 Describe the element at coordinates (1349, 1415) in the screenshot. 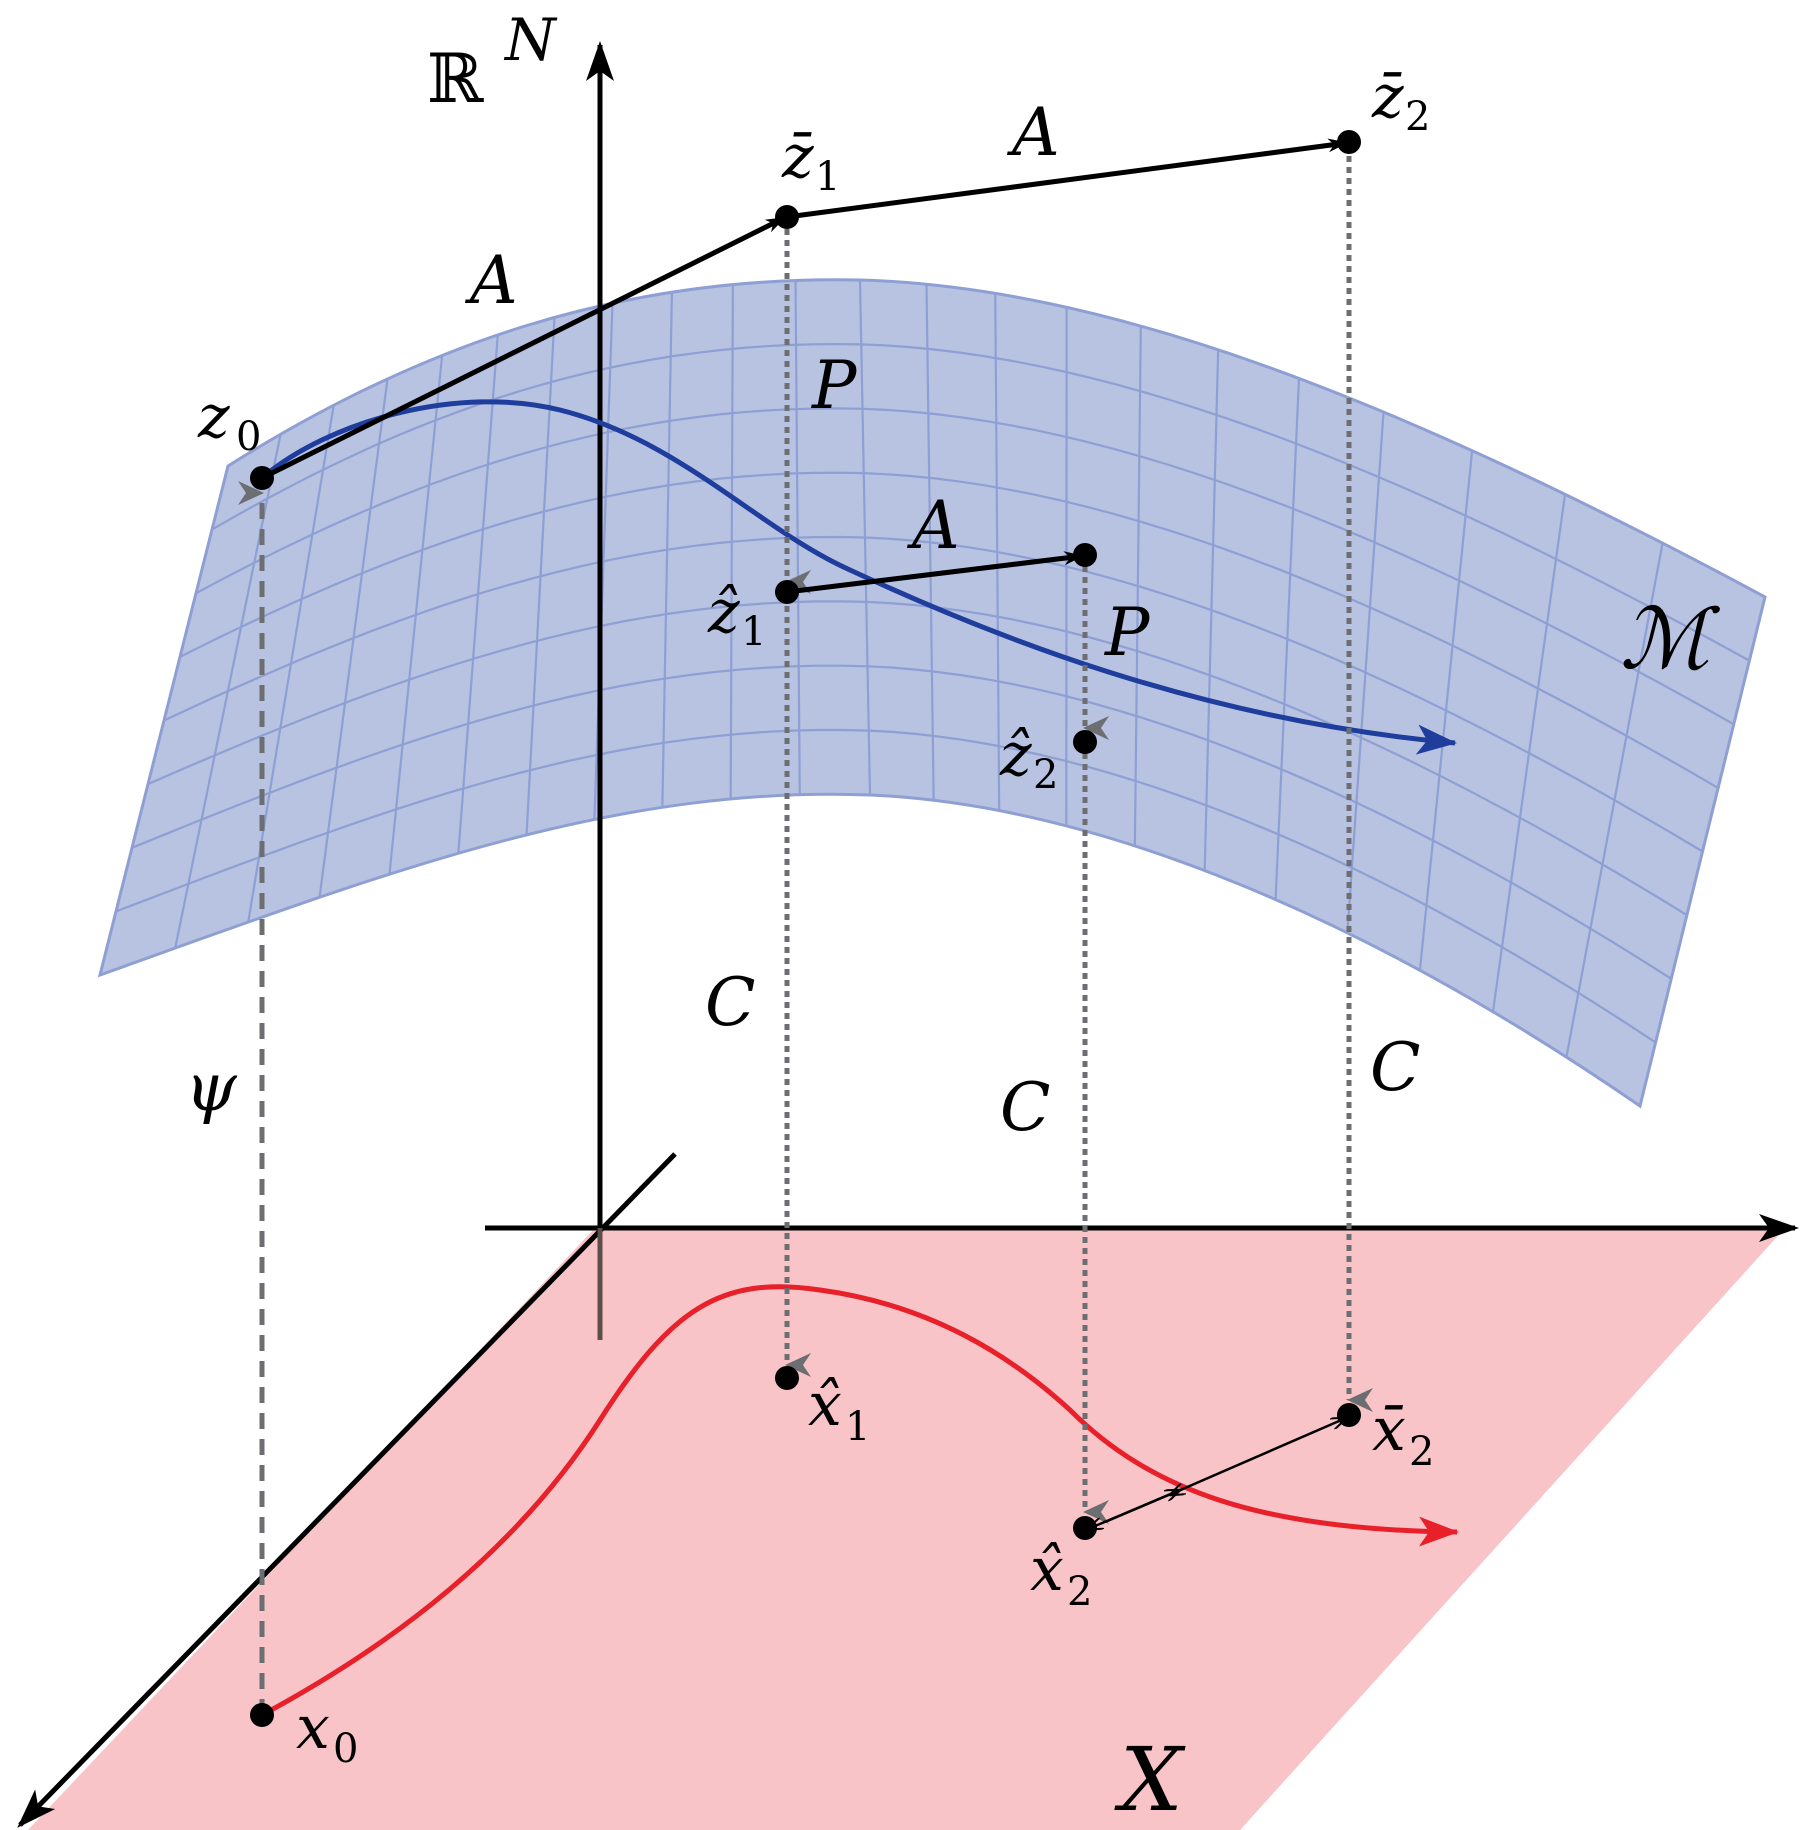

I see `point-xbar2` at that location.